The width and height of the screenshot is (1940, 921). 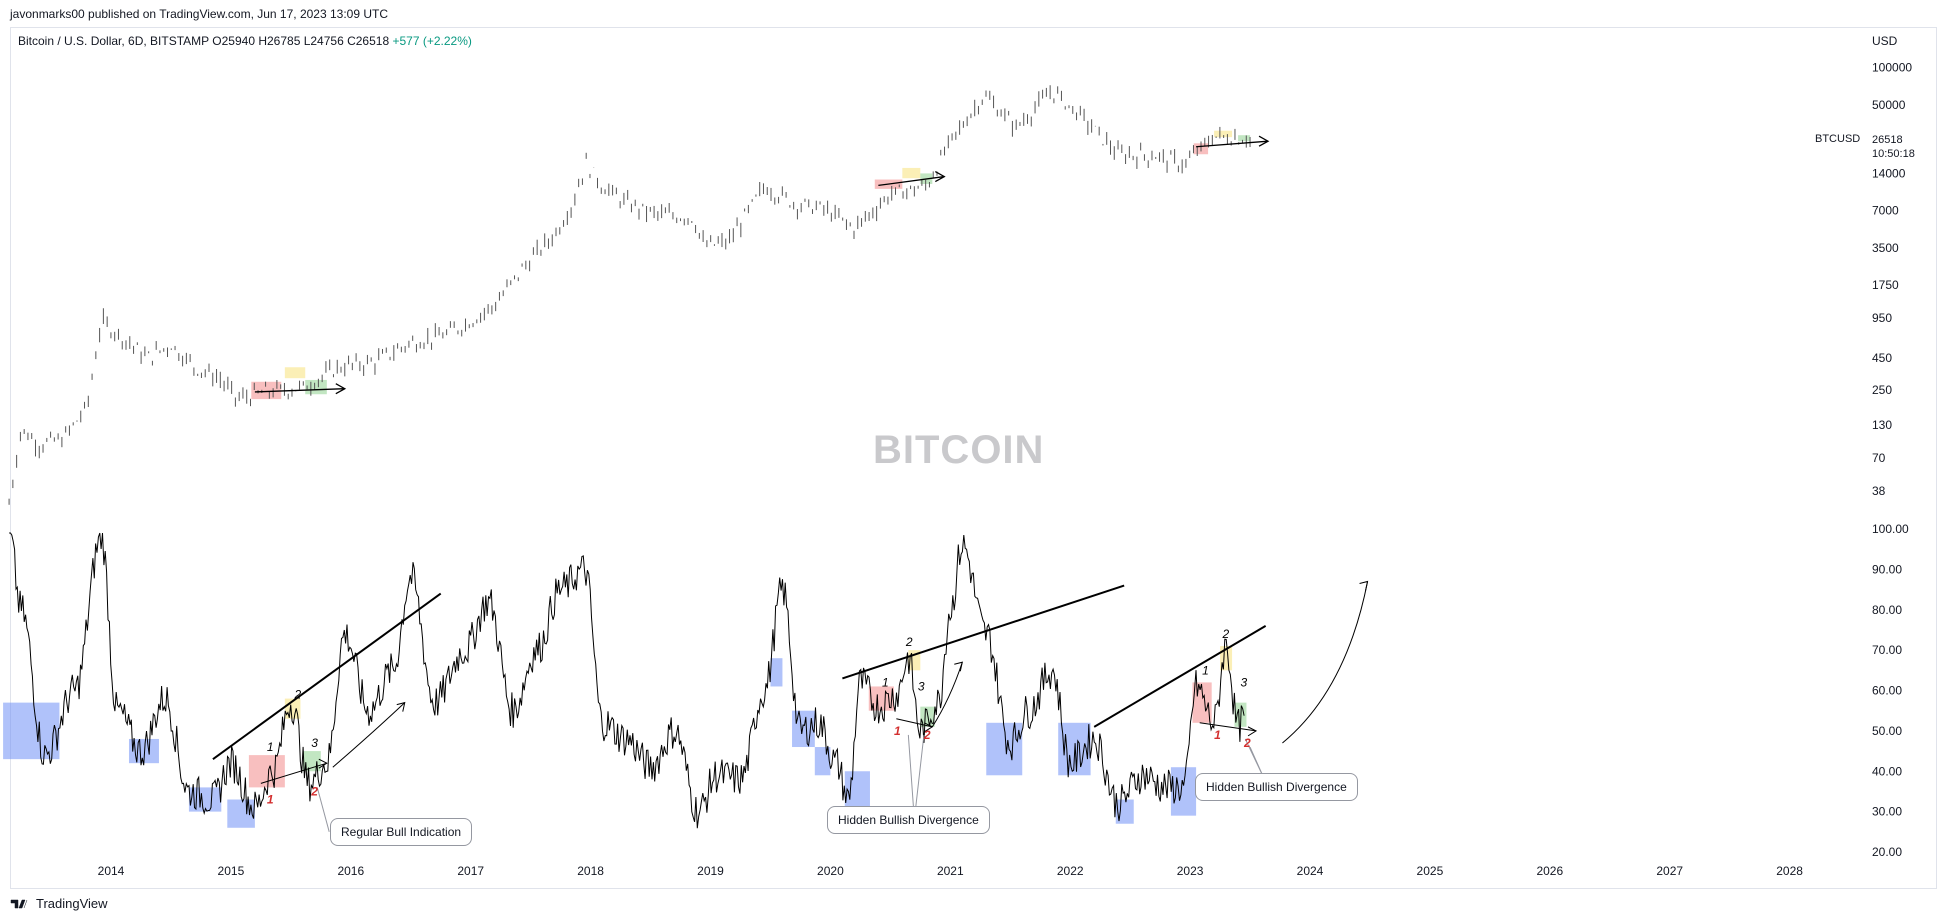 What do you see at coordinates (710, 871) in the screenshot?
I see `x-tick-label: 2019` at bounding box center [710, 871].